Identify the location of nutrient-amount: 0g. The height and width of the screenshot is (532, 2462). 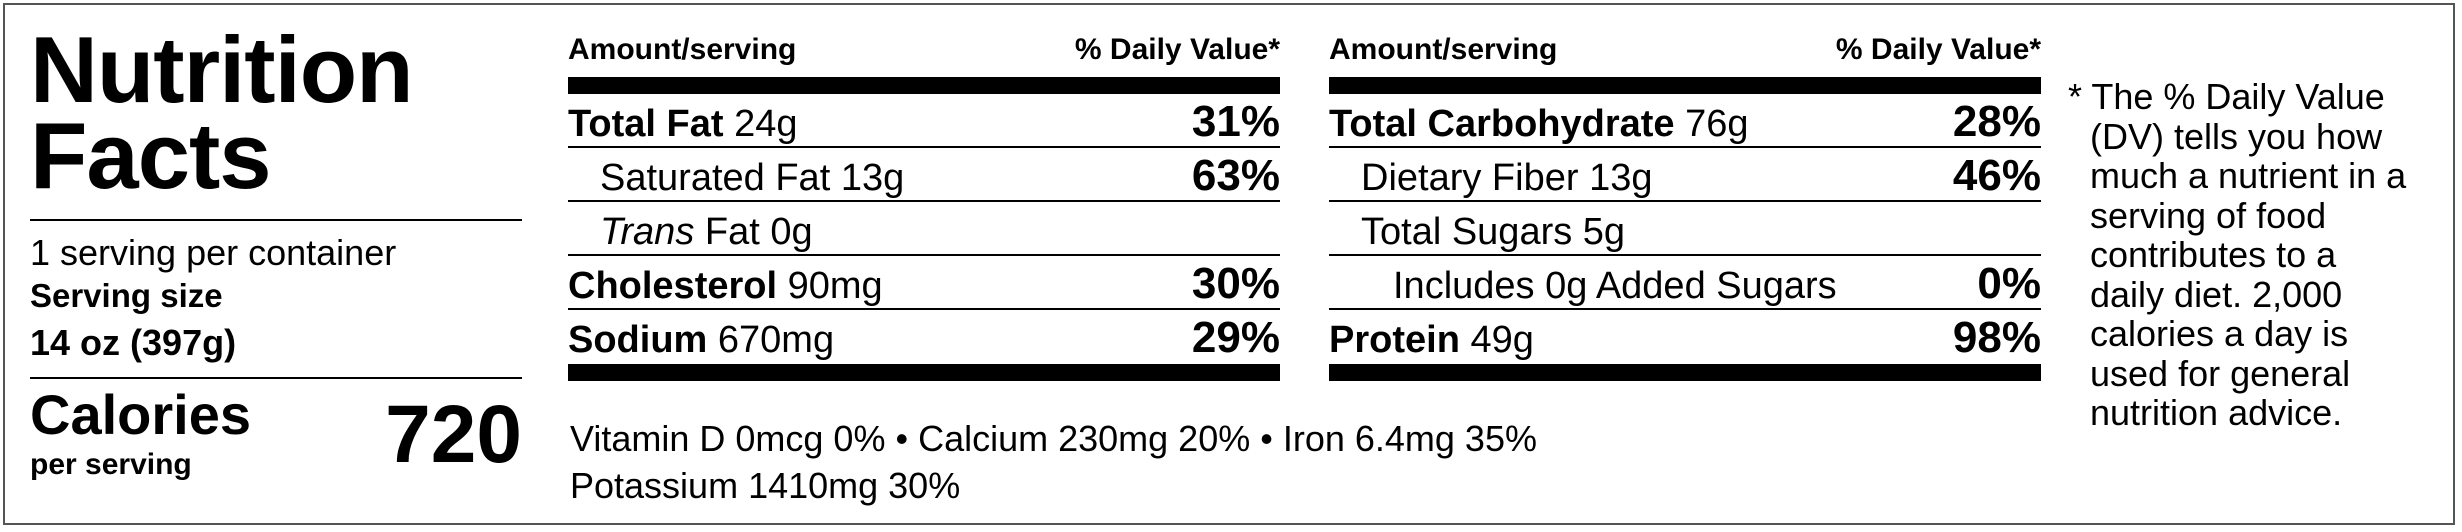
(791, 232).